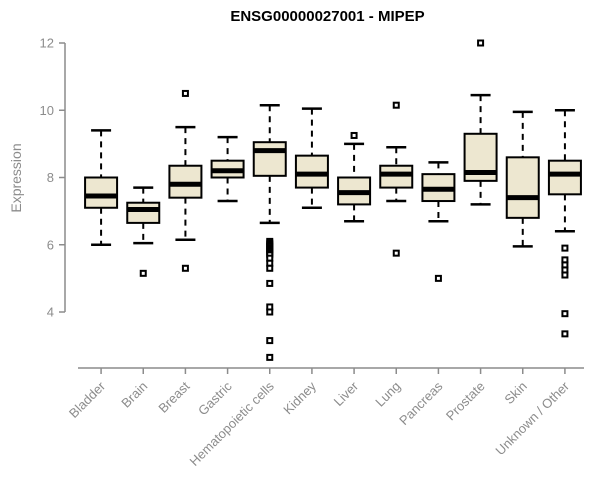 This screenshot has height=500, width=600. What do you see at coordinates (387, 394) in the screenshot?
I see `x-tick-label: Lung` at bounding box center [387, 394].